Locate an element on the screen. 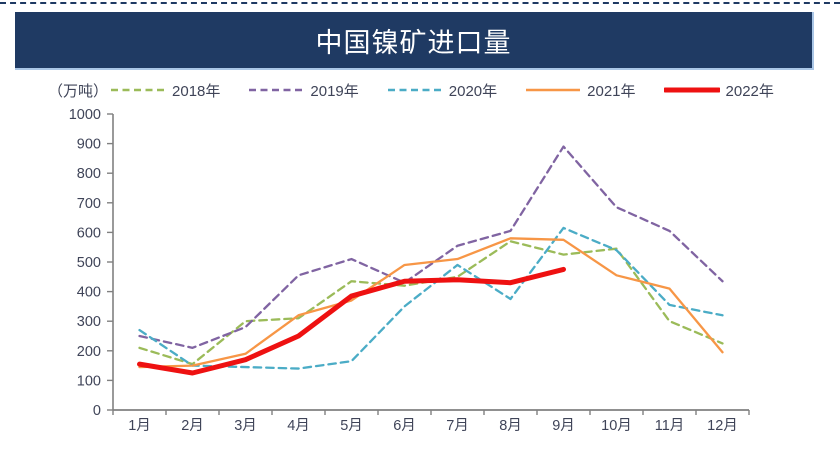 The image size is (840, 450). legend-item-2021年: 2021年 is located at coordinates (580, 90).